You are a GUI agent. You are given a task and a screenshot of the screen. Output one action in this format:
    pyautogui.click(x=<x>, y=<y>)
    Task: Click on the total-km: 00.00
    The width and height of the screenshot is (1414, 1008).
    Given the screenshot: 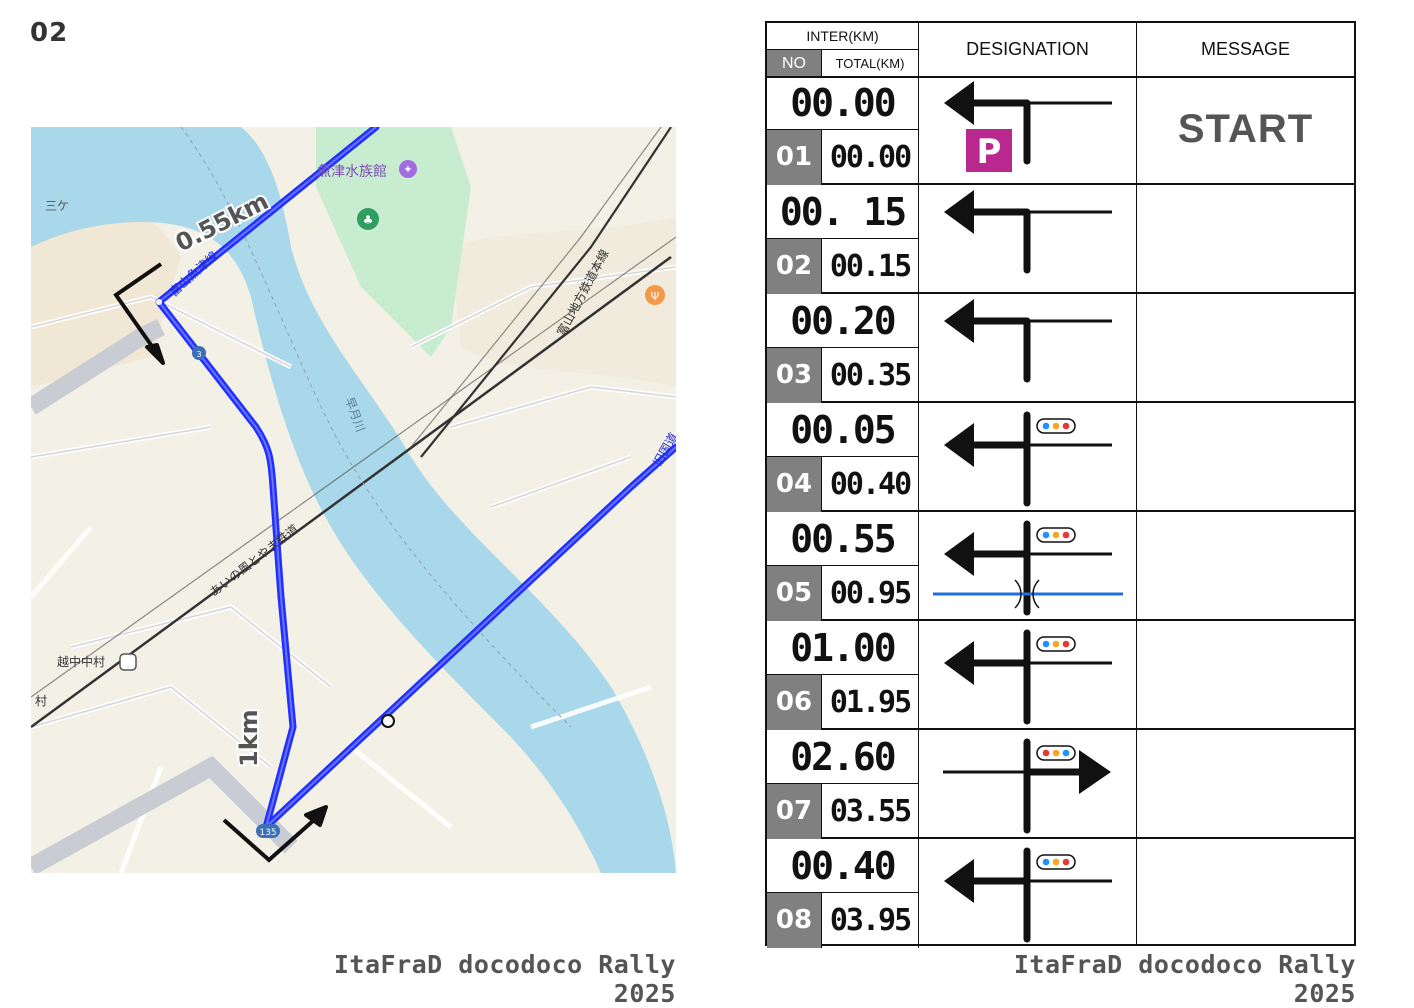 What is the action you would take?
    pyautogui.click(x=870, y=157)
    